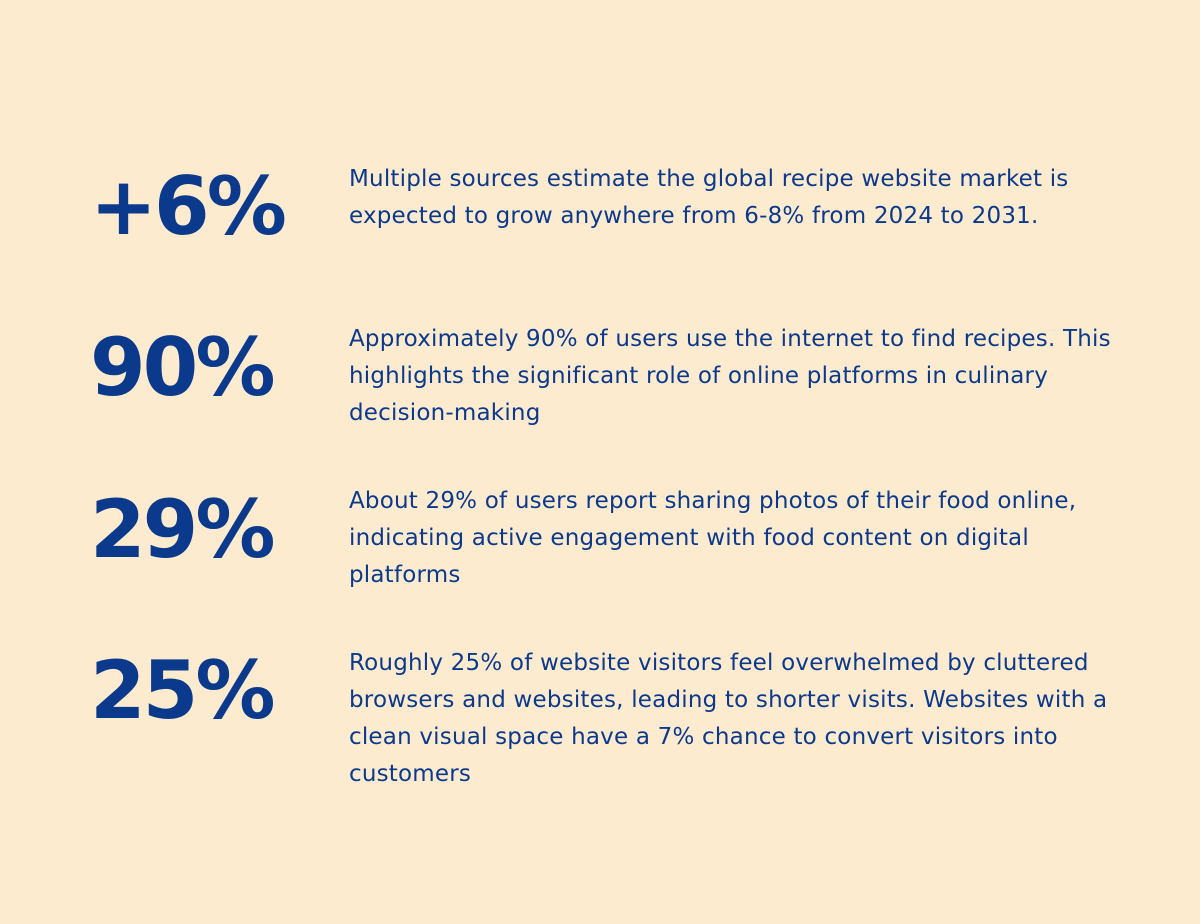  What do you see at coordinates (188, 206) in the screenshot?
I see `stat-value: +6%` at bounding box center [188, 206].